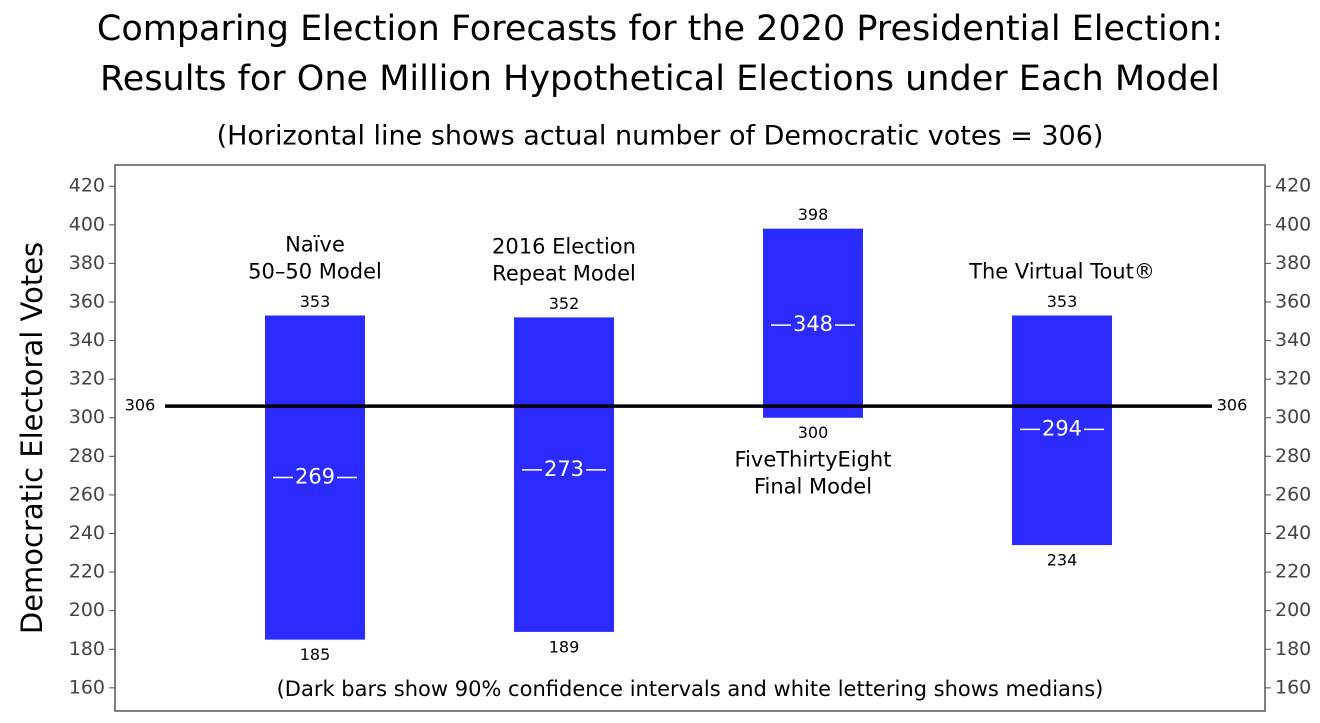  Describe the element at coordinates (87, 572) in the screenshot. I see `y-tick-label: 220` at that location.